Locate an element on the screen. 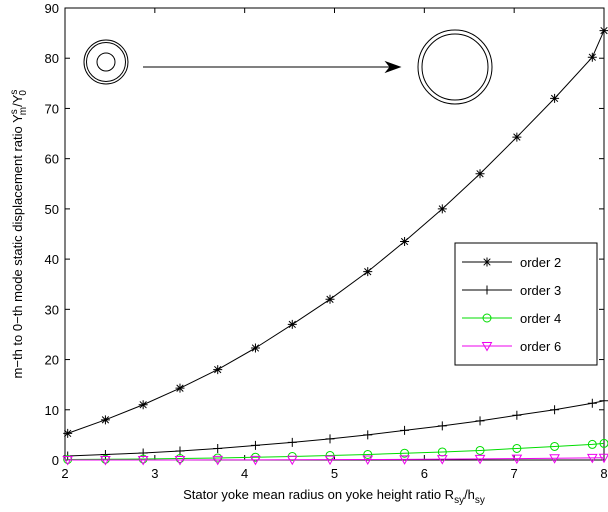 Image resolution: width=608 pixels, height=512 pixels. y-tick-label: 60 is located at coordinates (52, 159).